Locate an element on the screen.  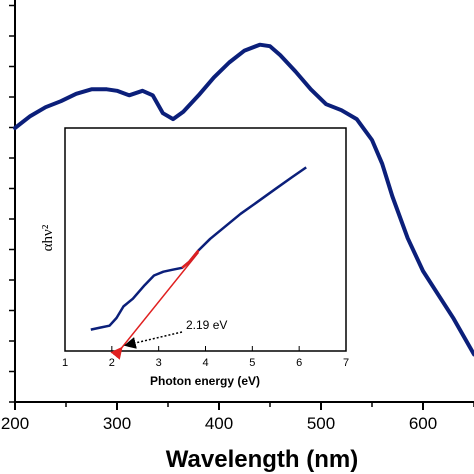
inset-fit-segment is located at coordinates (190, 259).